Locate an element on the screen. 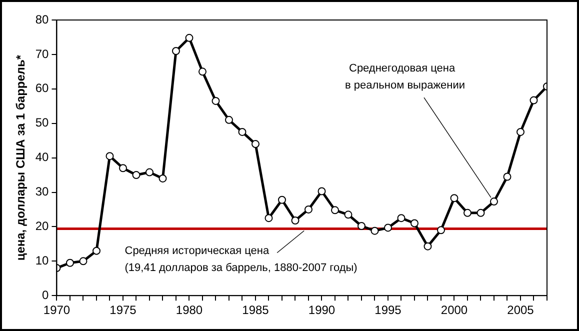  x-tick-label: 1995 is located at coordinates (388, 310).